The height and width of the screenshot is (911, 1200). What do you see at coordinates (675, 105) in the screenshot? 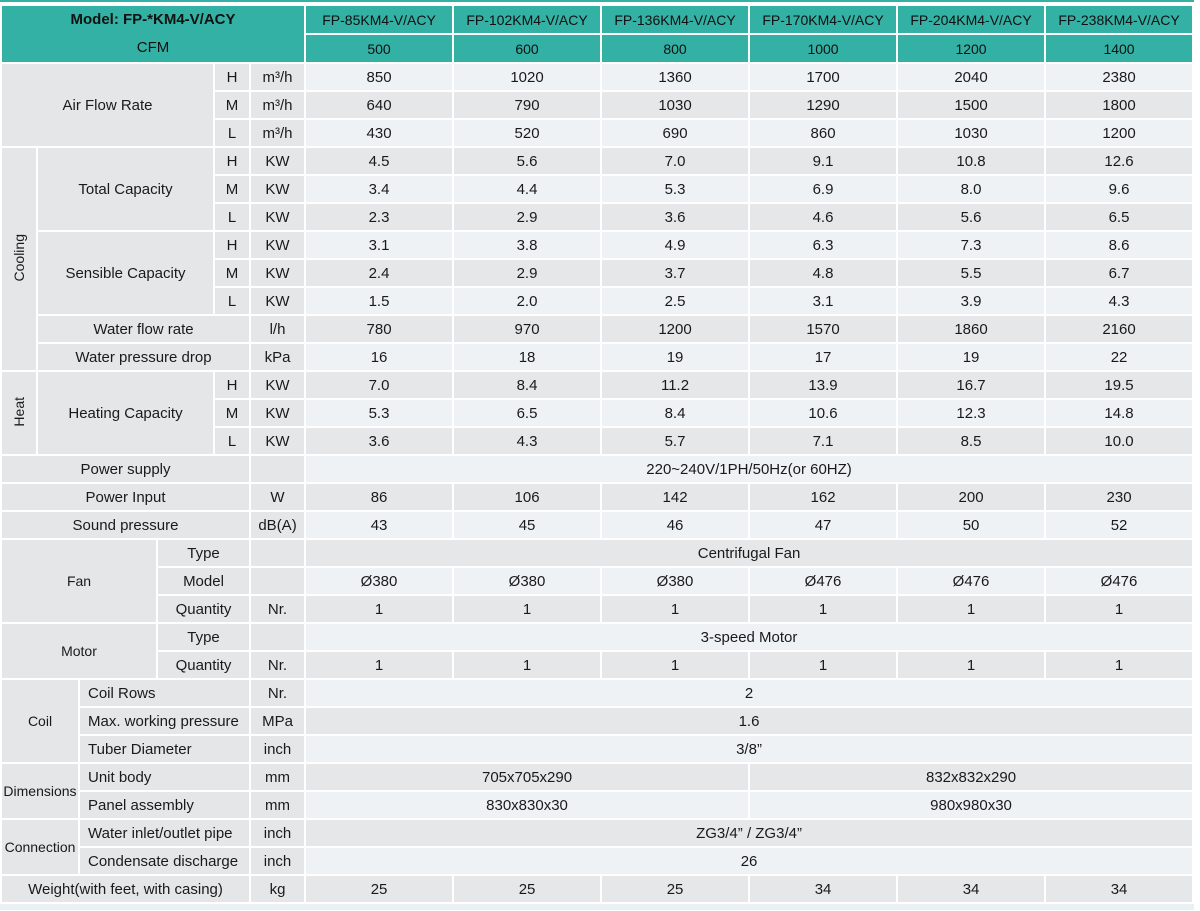
I see `airflow-m-value: 1030` at bounding box center [675, 105].